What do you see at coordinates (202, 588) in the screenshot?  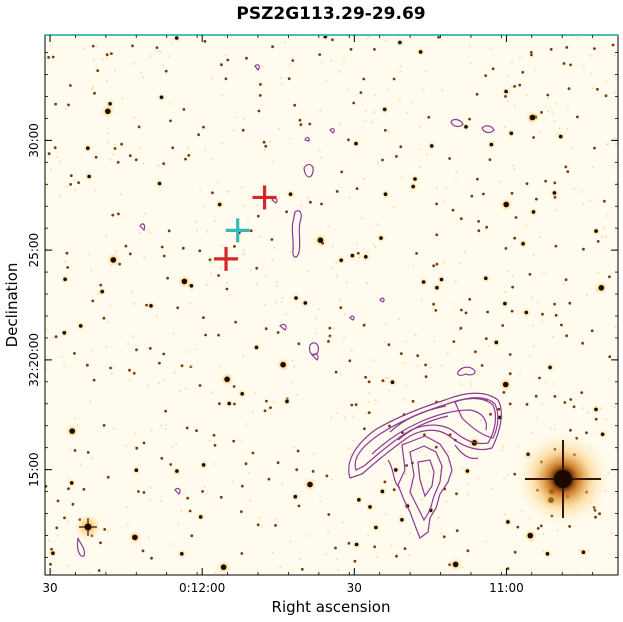 I see `x-tick-label-1: 0:12:00` at bounding box center [202, 588].